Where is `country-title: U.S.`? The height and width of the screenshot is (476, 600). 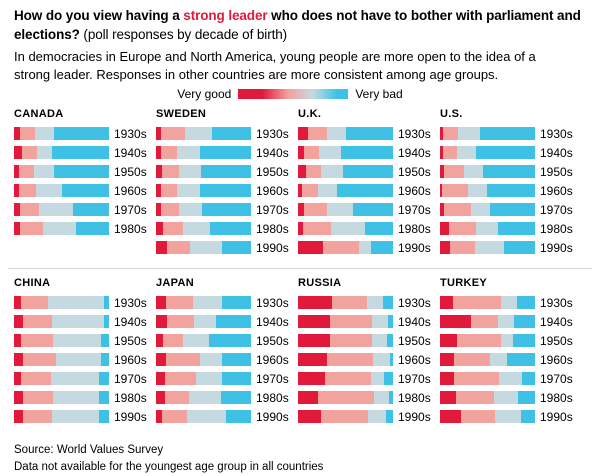 country-title: U.S. is located at coordinates (451, 114).